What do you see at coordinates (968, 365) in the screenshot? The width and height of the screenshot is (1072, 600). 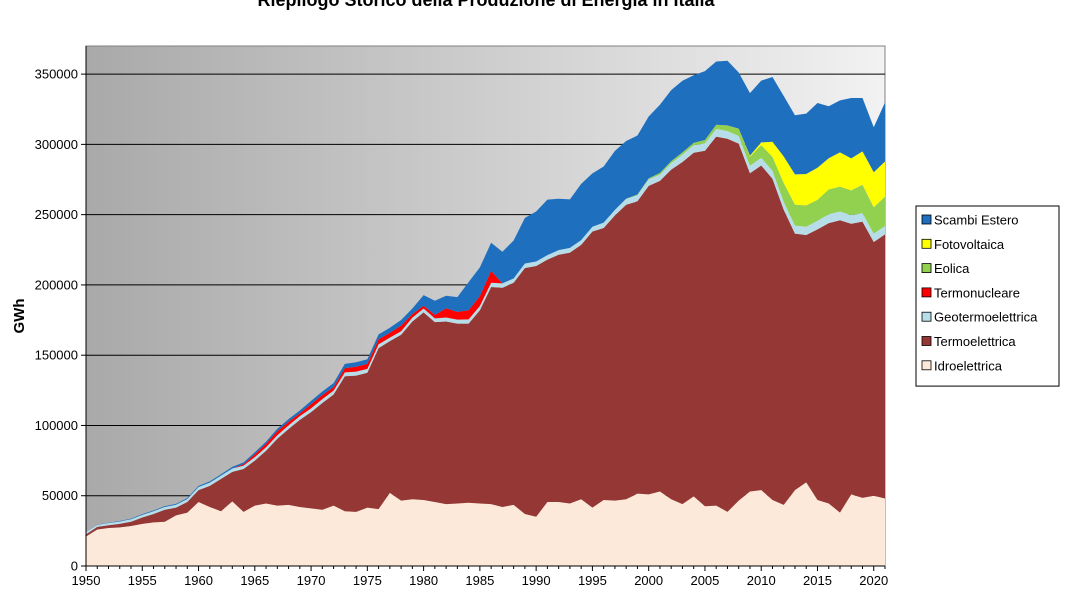 I see `legend-label: Idroelettrica` at bounding box center [968, 365].